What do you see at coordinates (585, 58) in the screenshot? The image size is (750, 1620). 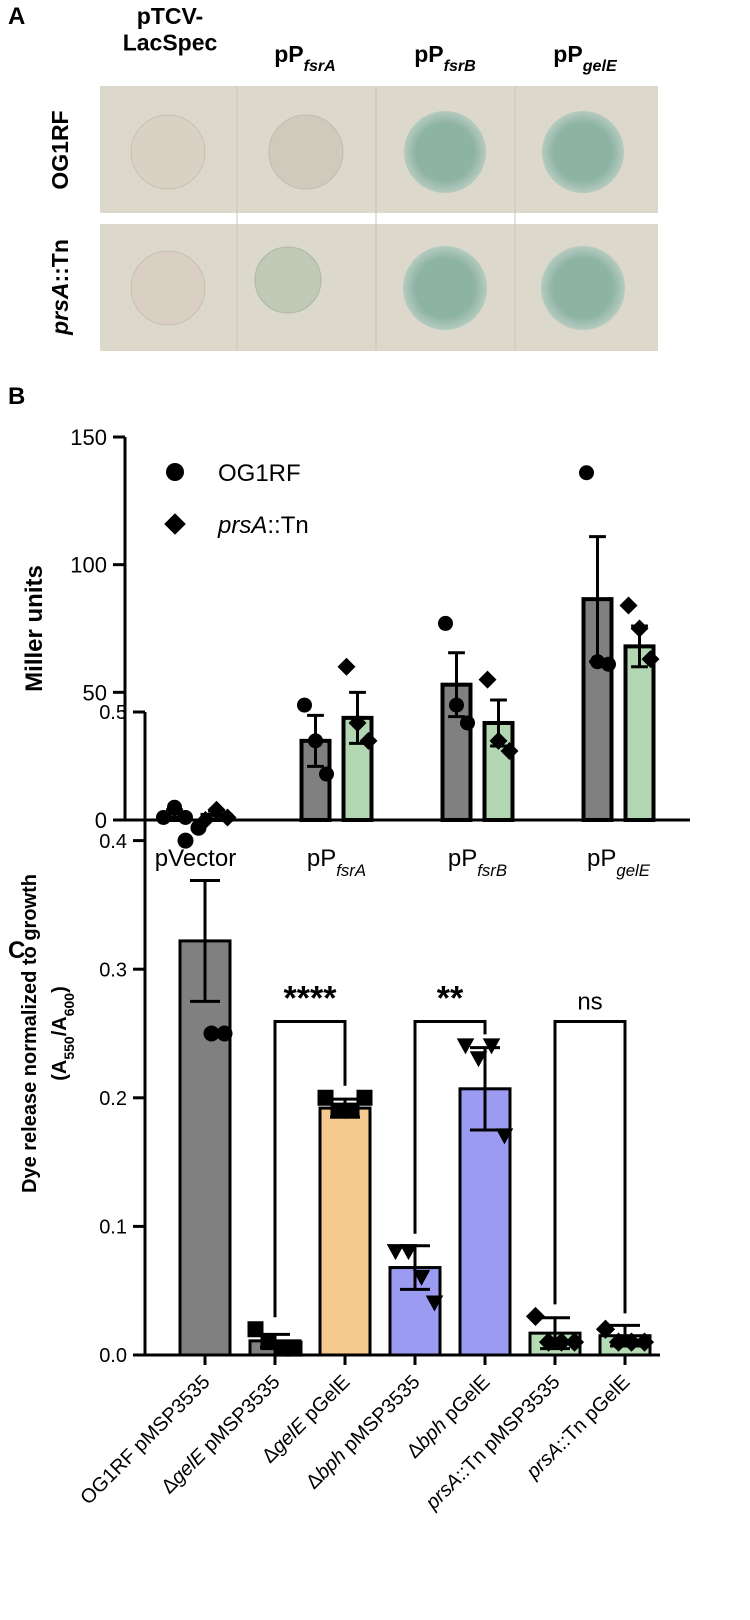 I see `column-label: pPgelE` at bounding box center [585, 58].